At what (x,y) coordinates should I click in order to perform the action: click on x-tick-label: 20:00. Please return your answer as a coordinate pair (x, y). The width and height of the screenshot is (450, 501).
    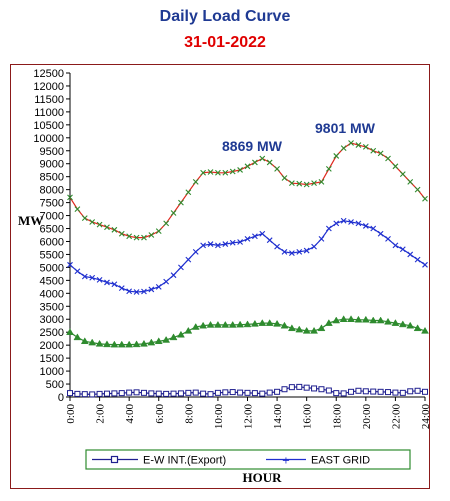
    Looking at the image, I should click on (367, 417).